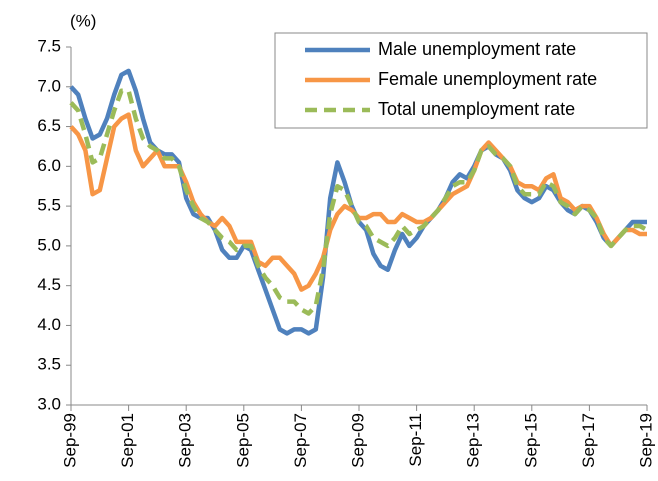  Describe the element at coordinates (49, 244) in the screenshot. I see `y-tick-label: 5.0` at that location.